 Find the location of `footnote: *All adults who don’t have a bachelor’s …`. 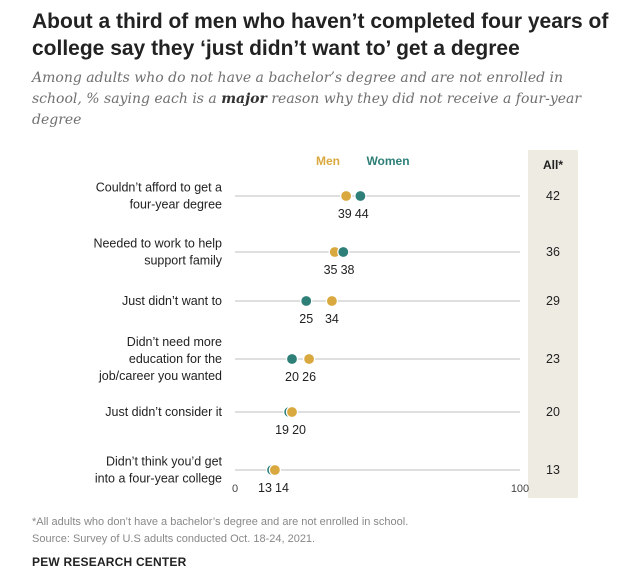

footnote: *All adults who don’t have a bachelor’s … is located at coordinates (220, 522).